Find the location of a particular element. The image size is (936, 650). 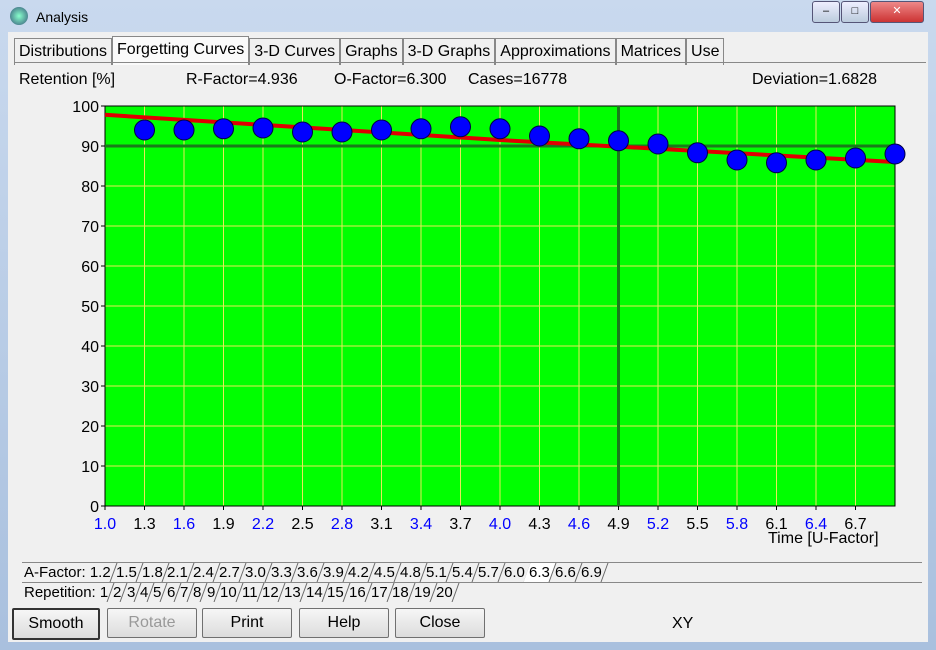

tab-label: 6.9 is located at coordinates (592, 572).